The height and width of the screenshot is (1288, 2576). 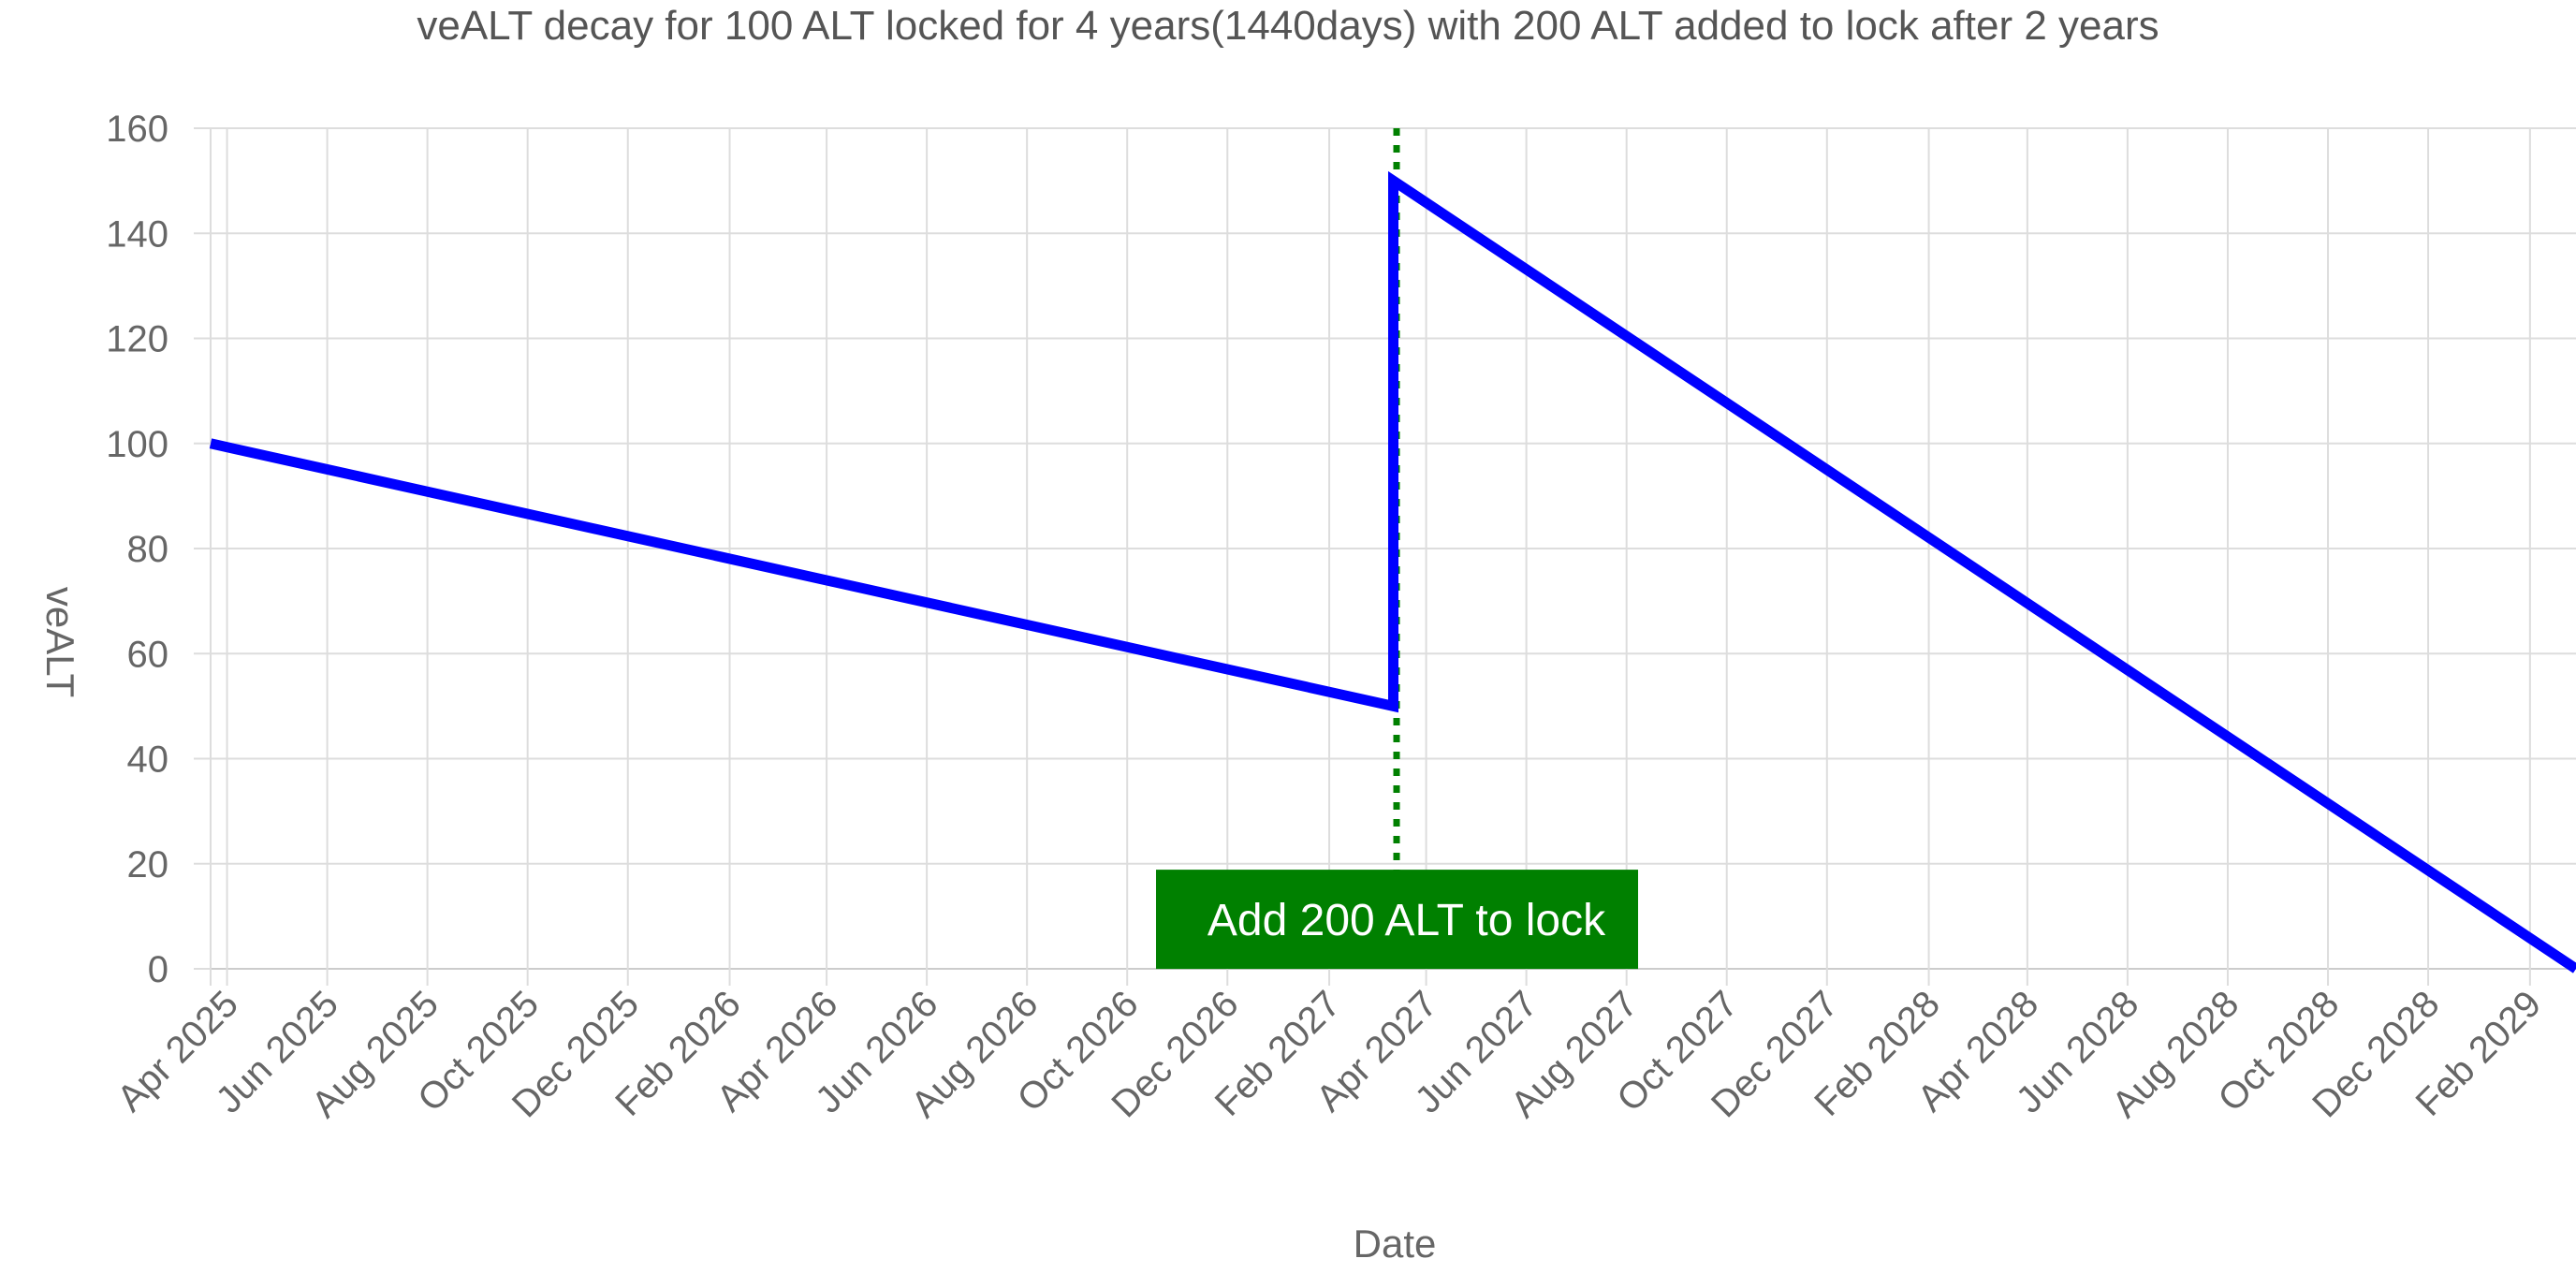 I want to click on add-lock-annotation: Add 200 ALT to lock, so click(x=1397, y=920).